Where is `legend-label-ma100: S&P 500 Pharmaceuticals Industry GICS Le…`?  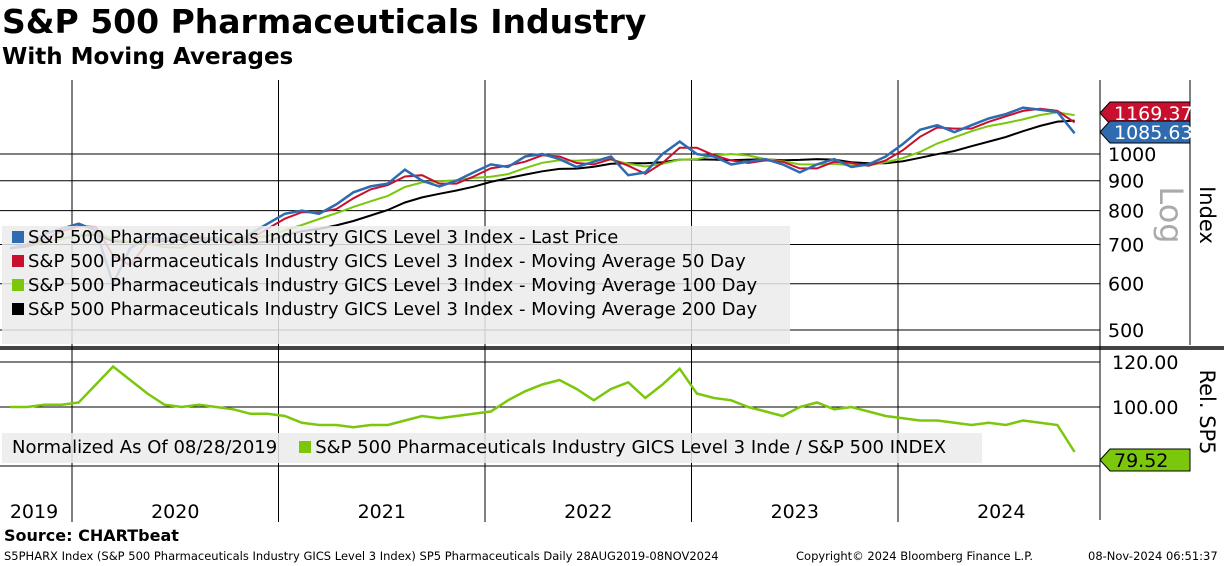 legend-label-ma100: S&P 500 Pharmaceuticals Industry GICS Le… is located at coordinates (393, 285).